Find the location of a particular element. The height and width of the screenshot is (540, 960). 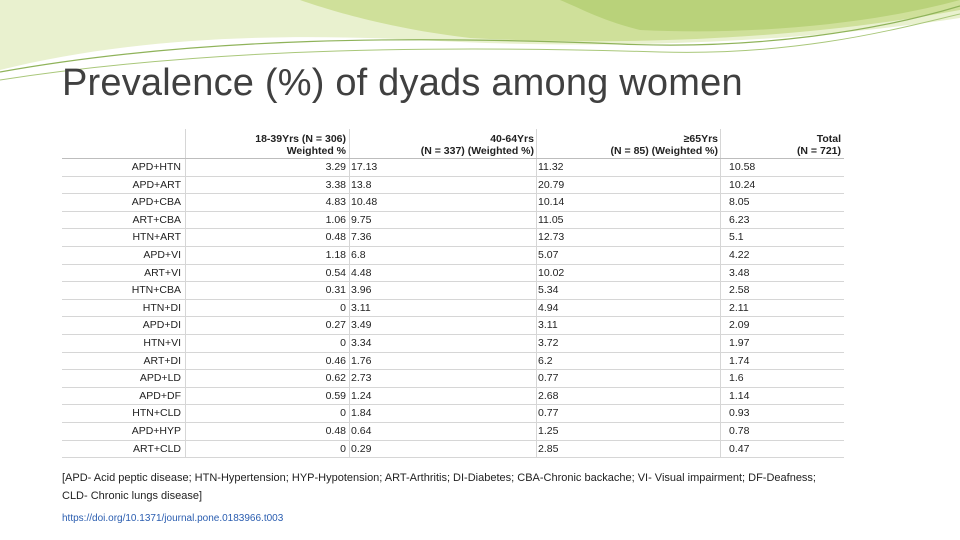

value-40-64: 3.34 is located at coordinates (443, 343).